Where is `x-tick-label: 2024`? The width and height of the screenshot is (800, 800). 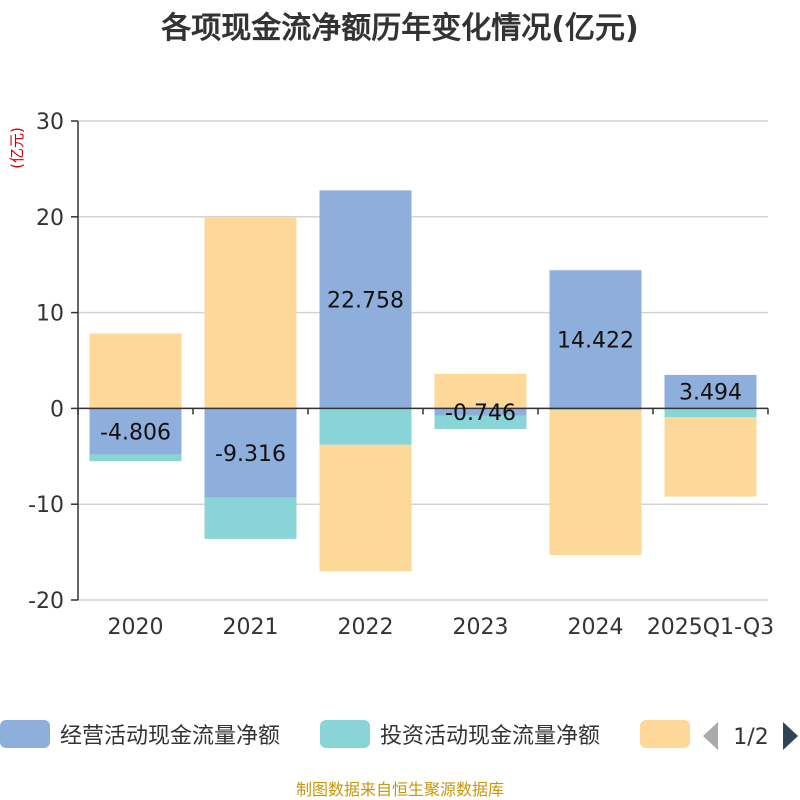 x-tick-label: 2024 is located at coordinates (596, 627).